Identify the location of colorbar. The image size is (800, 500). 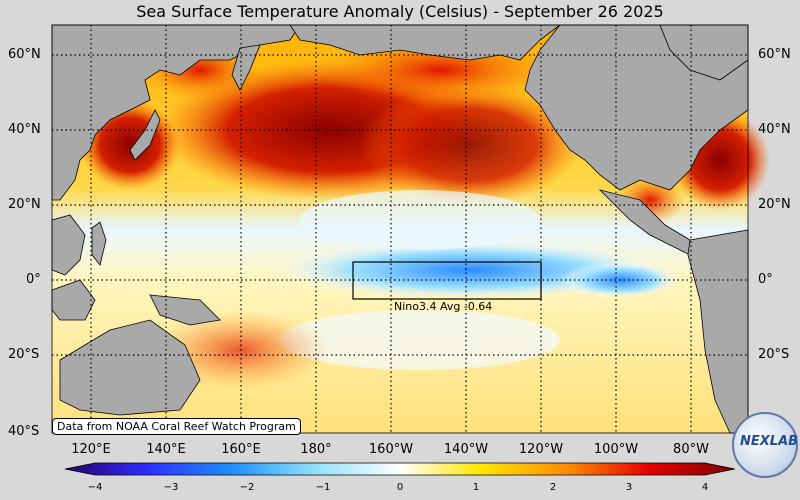
(400, 469).